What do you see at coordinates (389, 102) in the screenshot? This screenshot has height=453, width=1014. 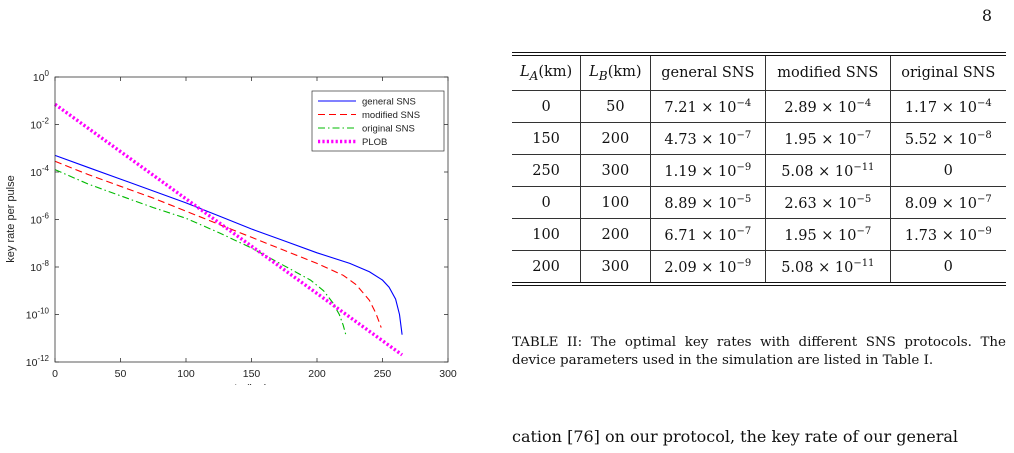 I see `legend-entry: general SNS` at bounding box center [389, 102].